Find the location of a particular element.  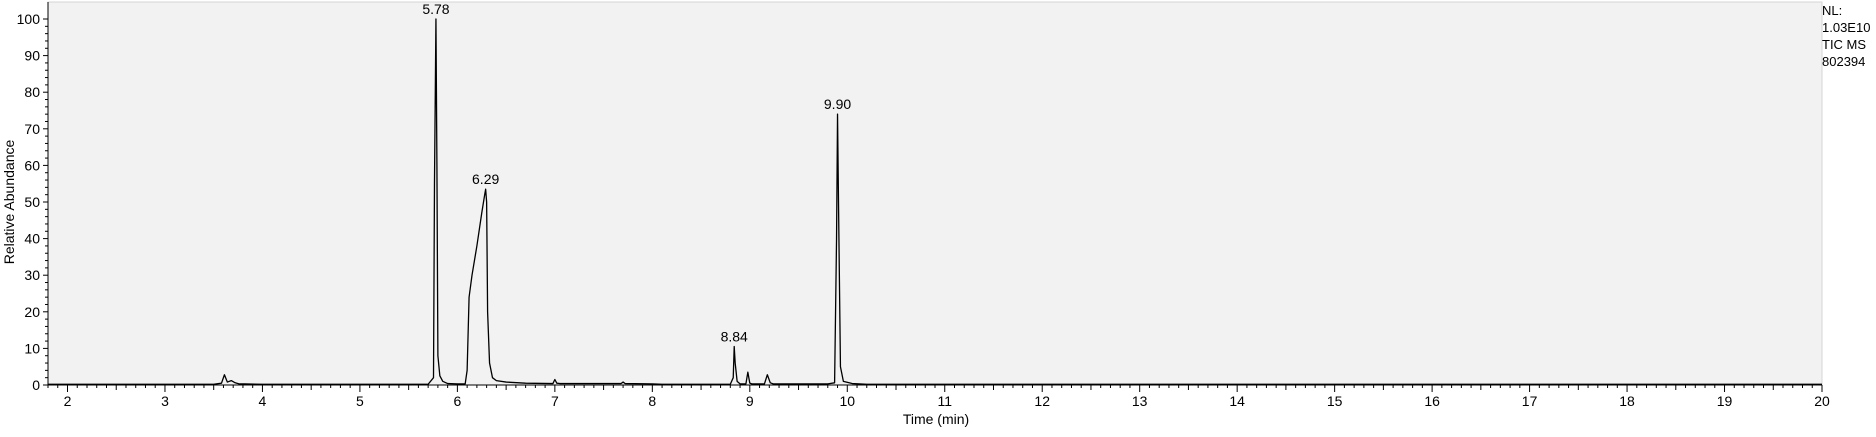

y-tick-label: 30 is located at coordinates (32, 275).